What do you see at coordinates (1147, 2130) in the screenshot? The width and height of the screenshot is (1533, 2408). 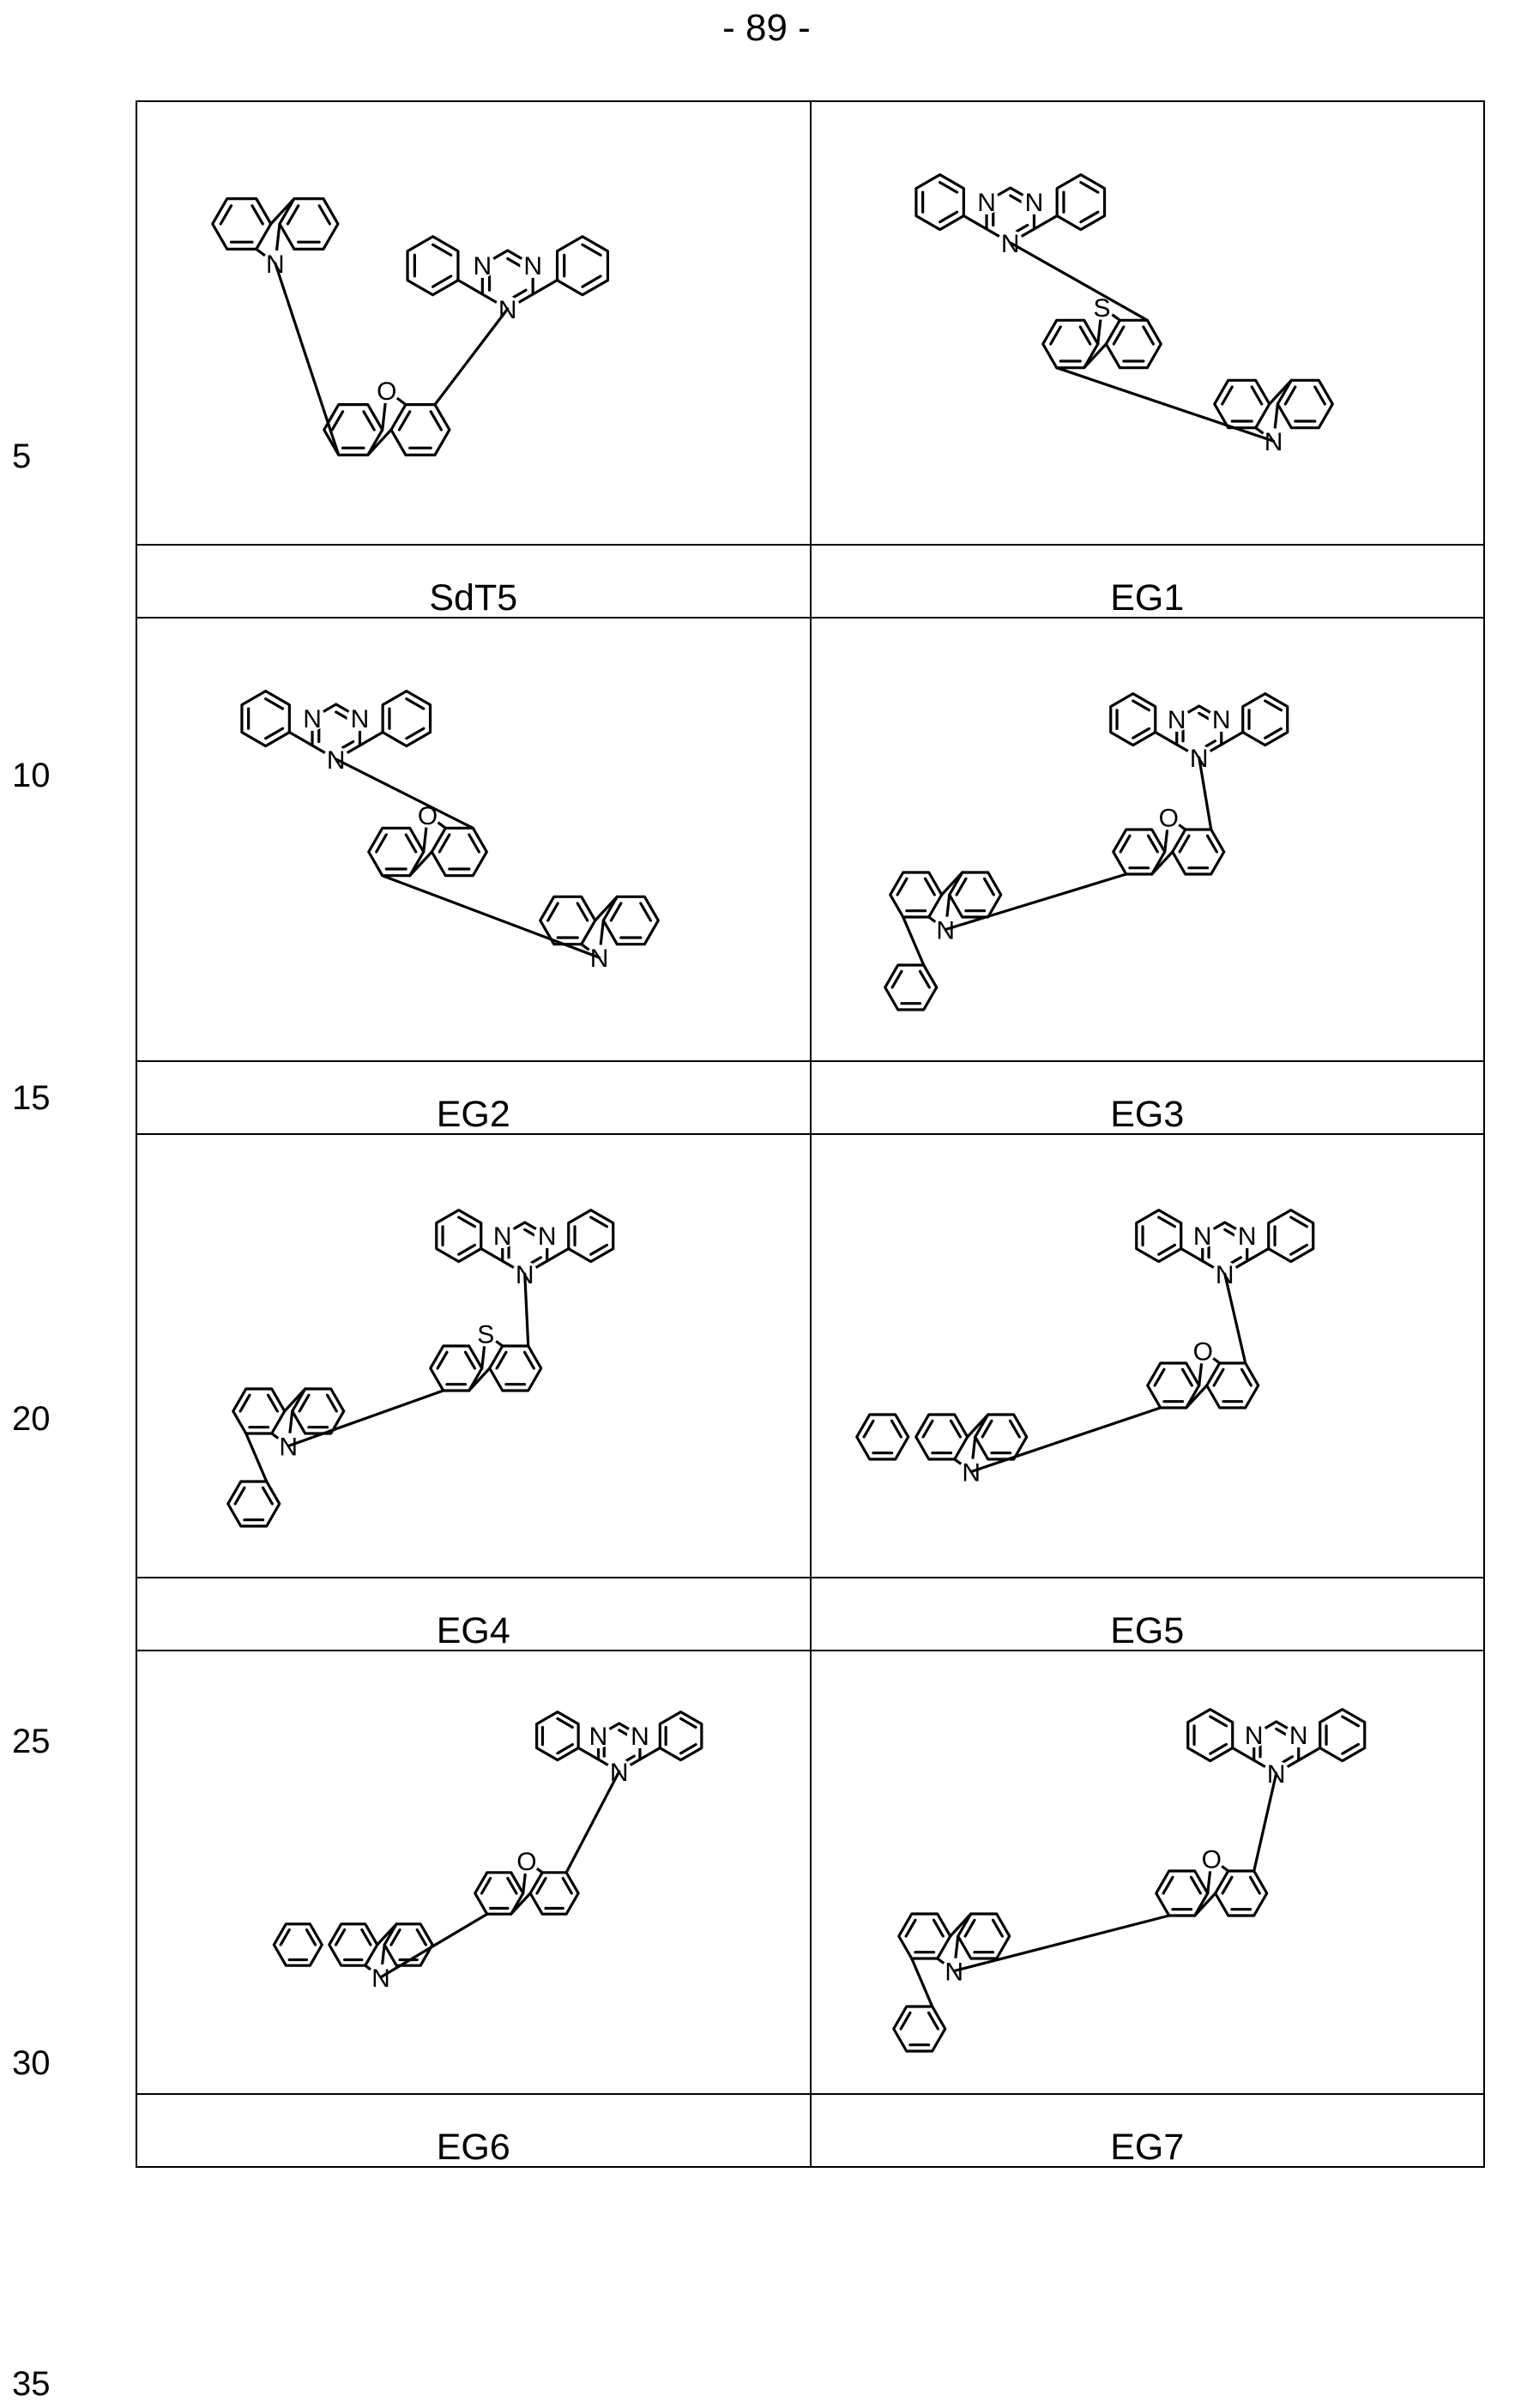 I see `compound-label: EG7` at bounding box center [1147, 2130].